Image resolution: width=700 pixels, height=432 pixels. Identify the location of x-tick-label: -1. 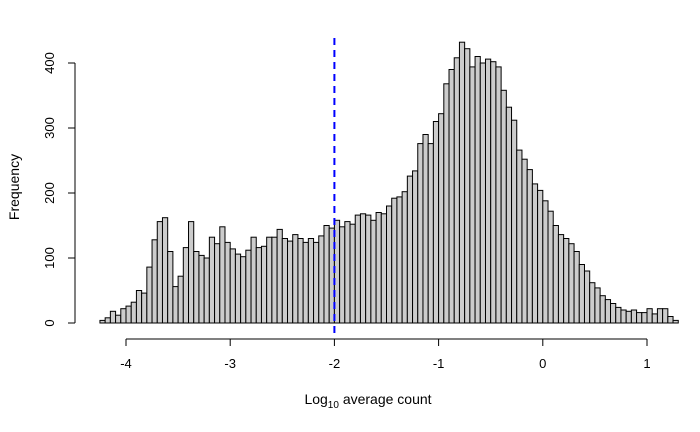
(439, 363).